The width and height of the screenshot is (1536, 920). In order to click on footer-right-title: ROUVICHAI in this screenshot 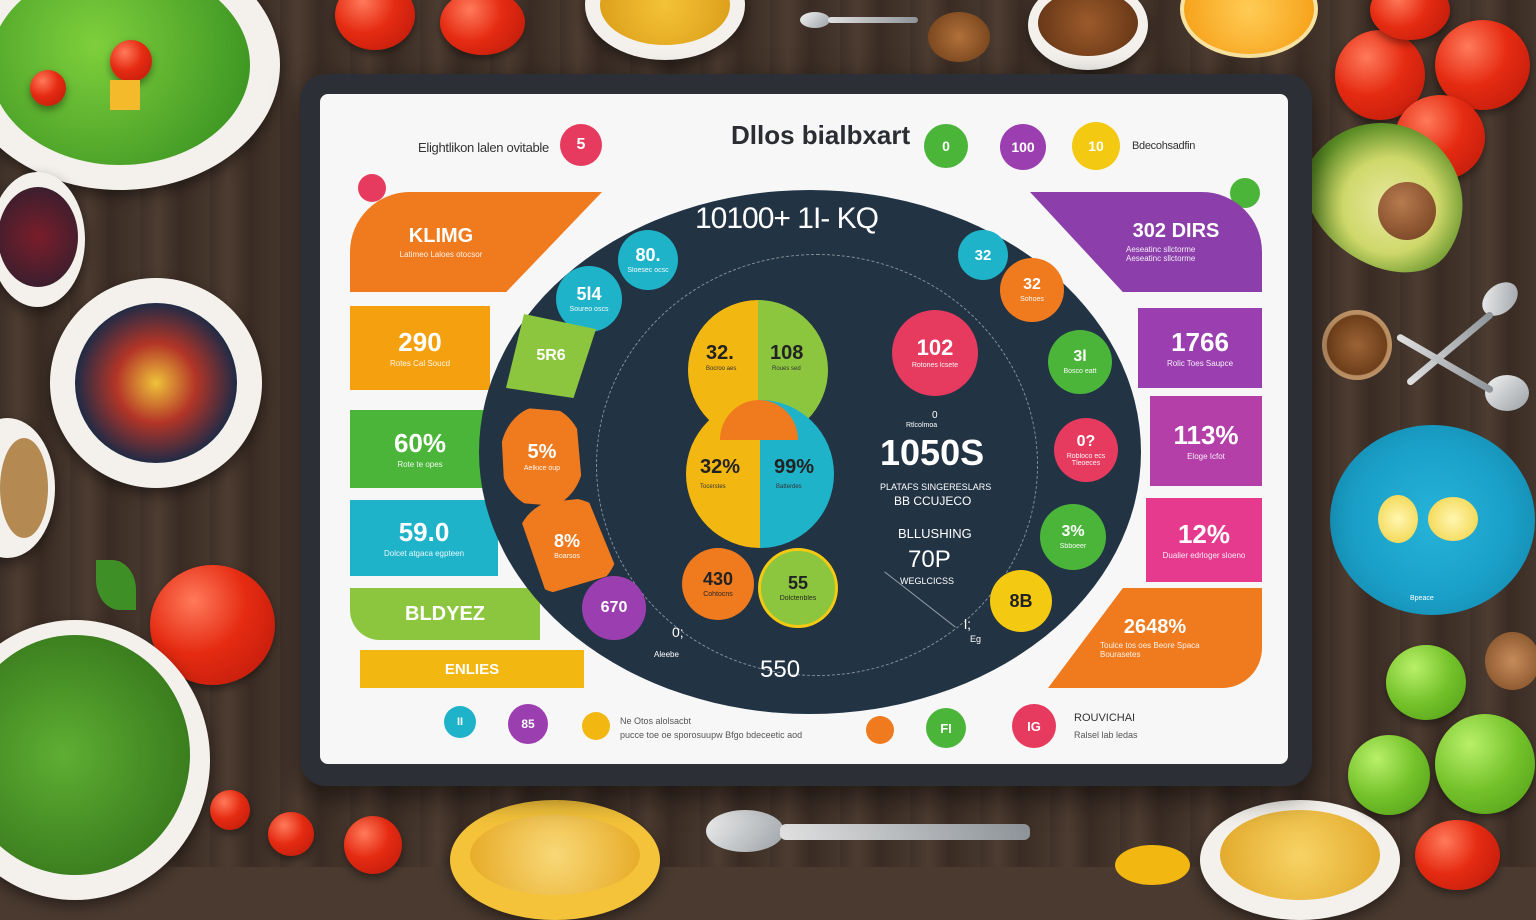, I will do `click(1105, 718)`.